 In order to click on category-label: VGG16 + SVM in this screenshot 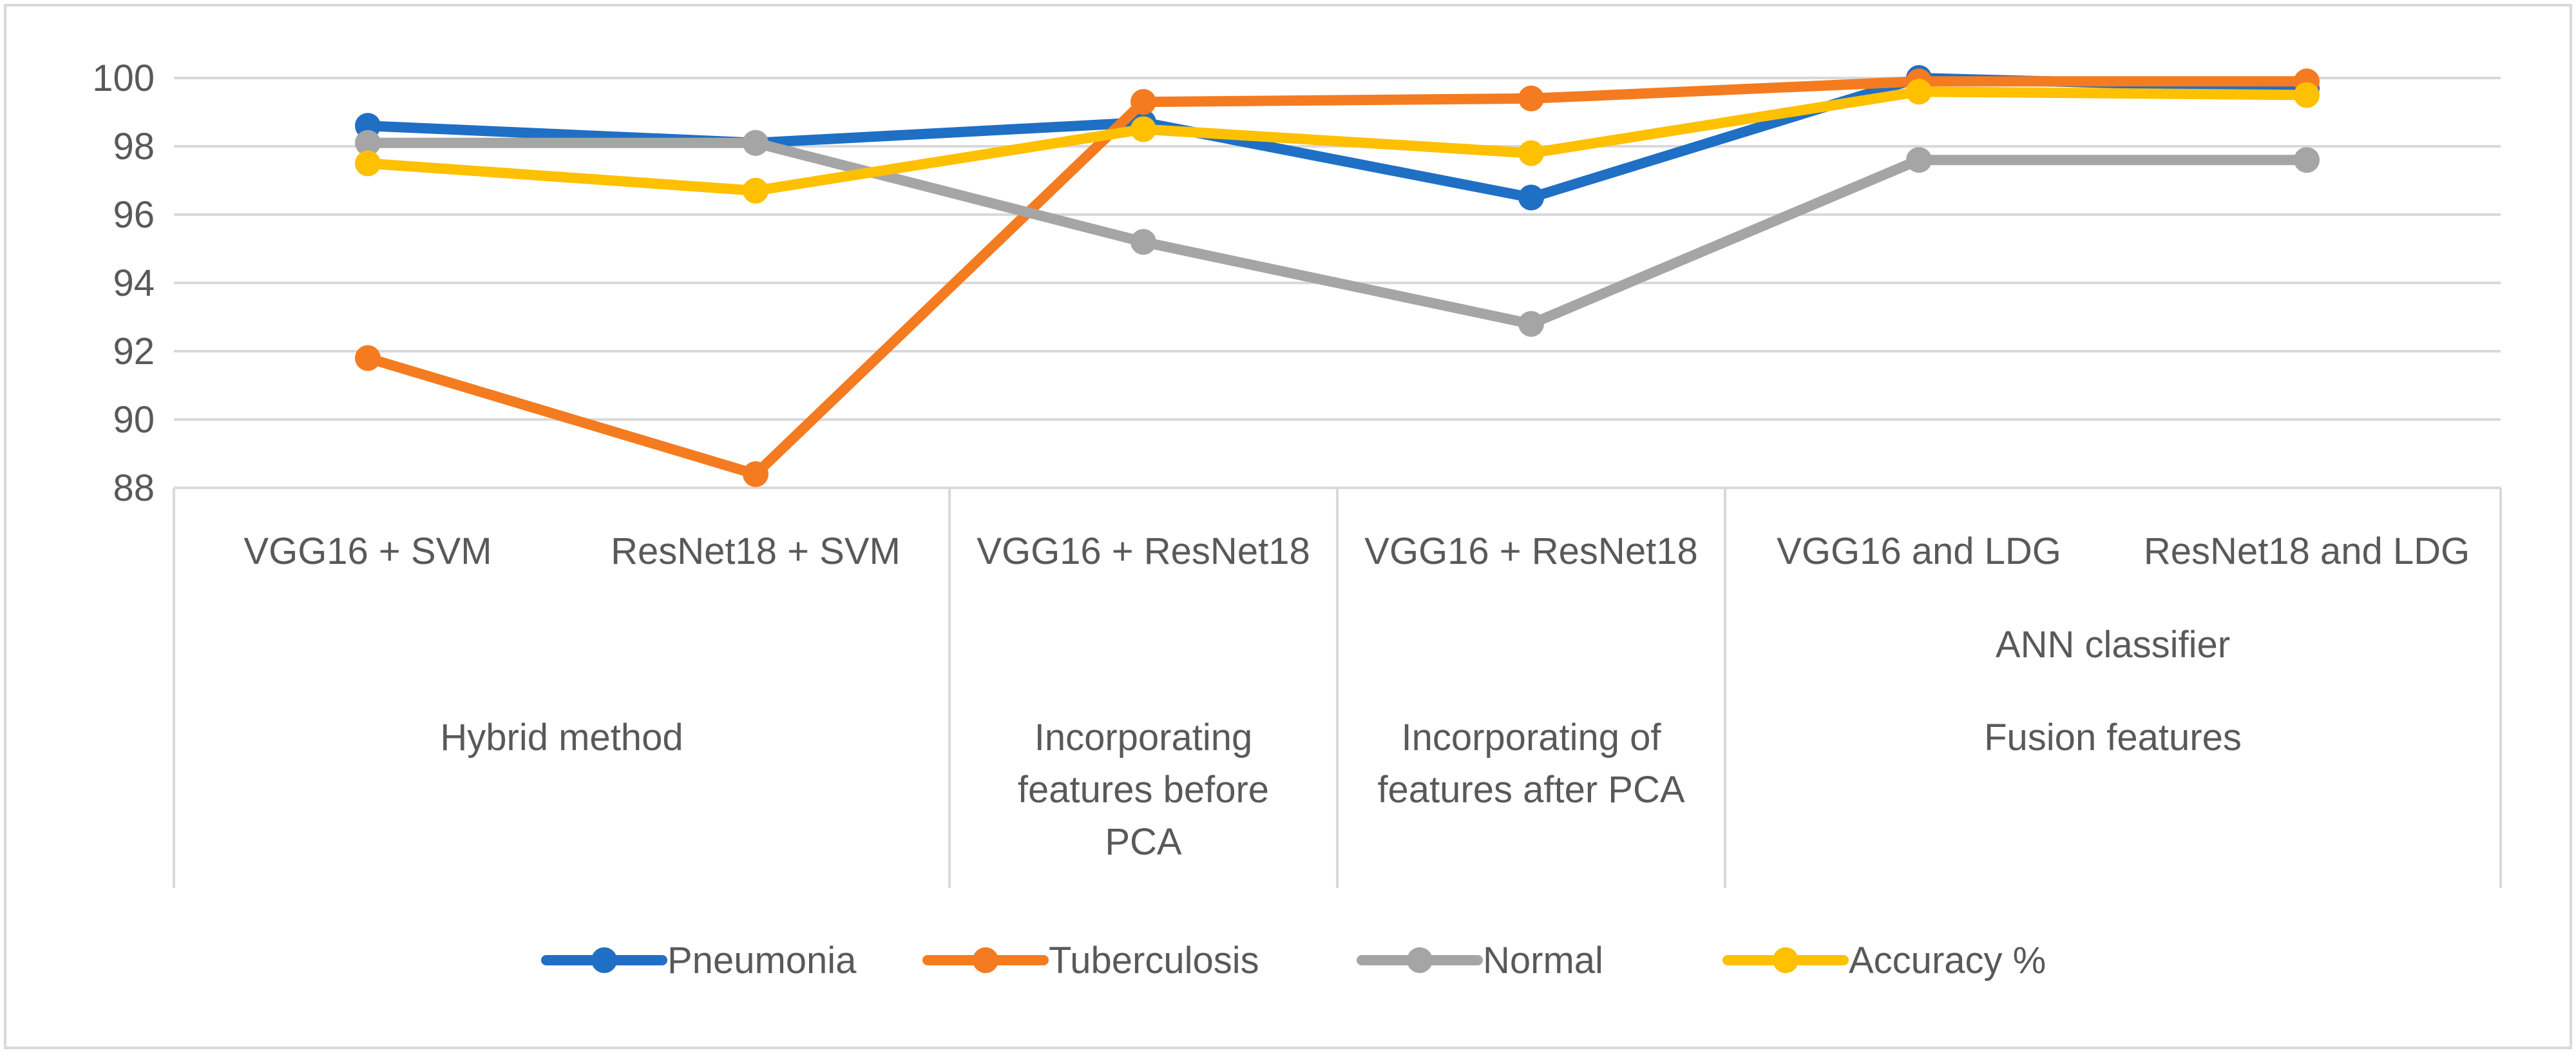, I will do `click(367, 551)`.